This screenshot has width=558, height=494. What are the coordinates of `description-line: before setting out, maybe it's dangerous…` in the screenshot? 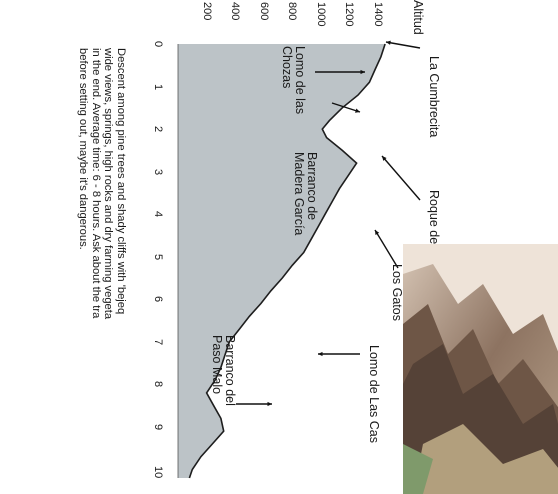 It's located at (83, 149).